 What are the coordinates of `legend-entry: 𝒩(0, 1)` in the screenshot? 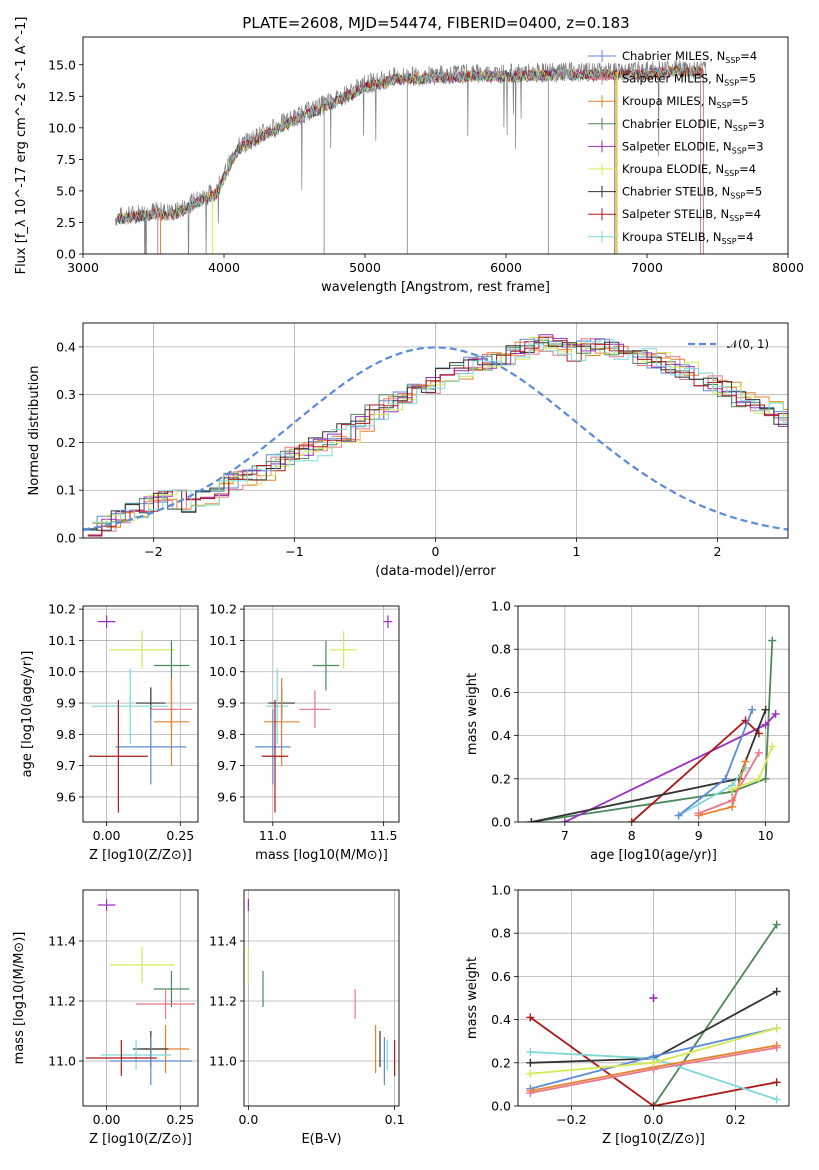 It's located at (748, 344).